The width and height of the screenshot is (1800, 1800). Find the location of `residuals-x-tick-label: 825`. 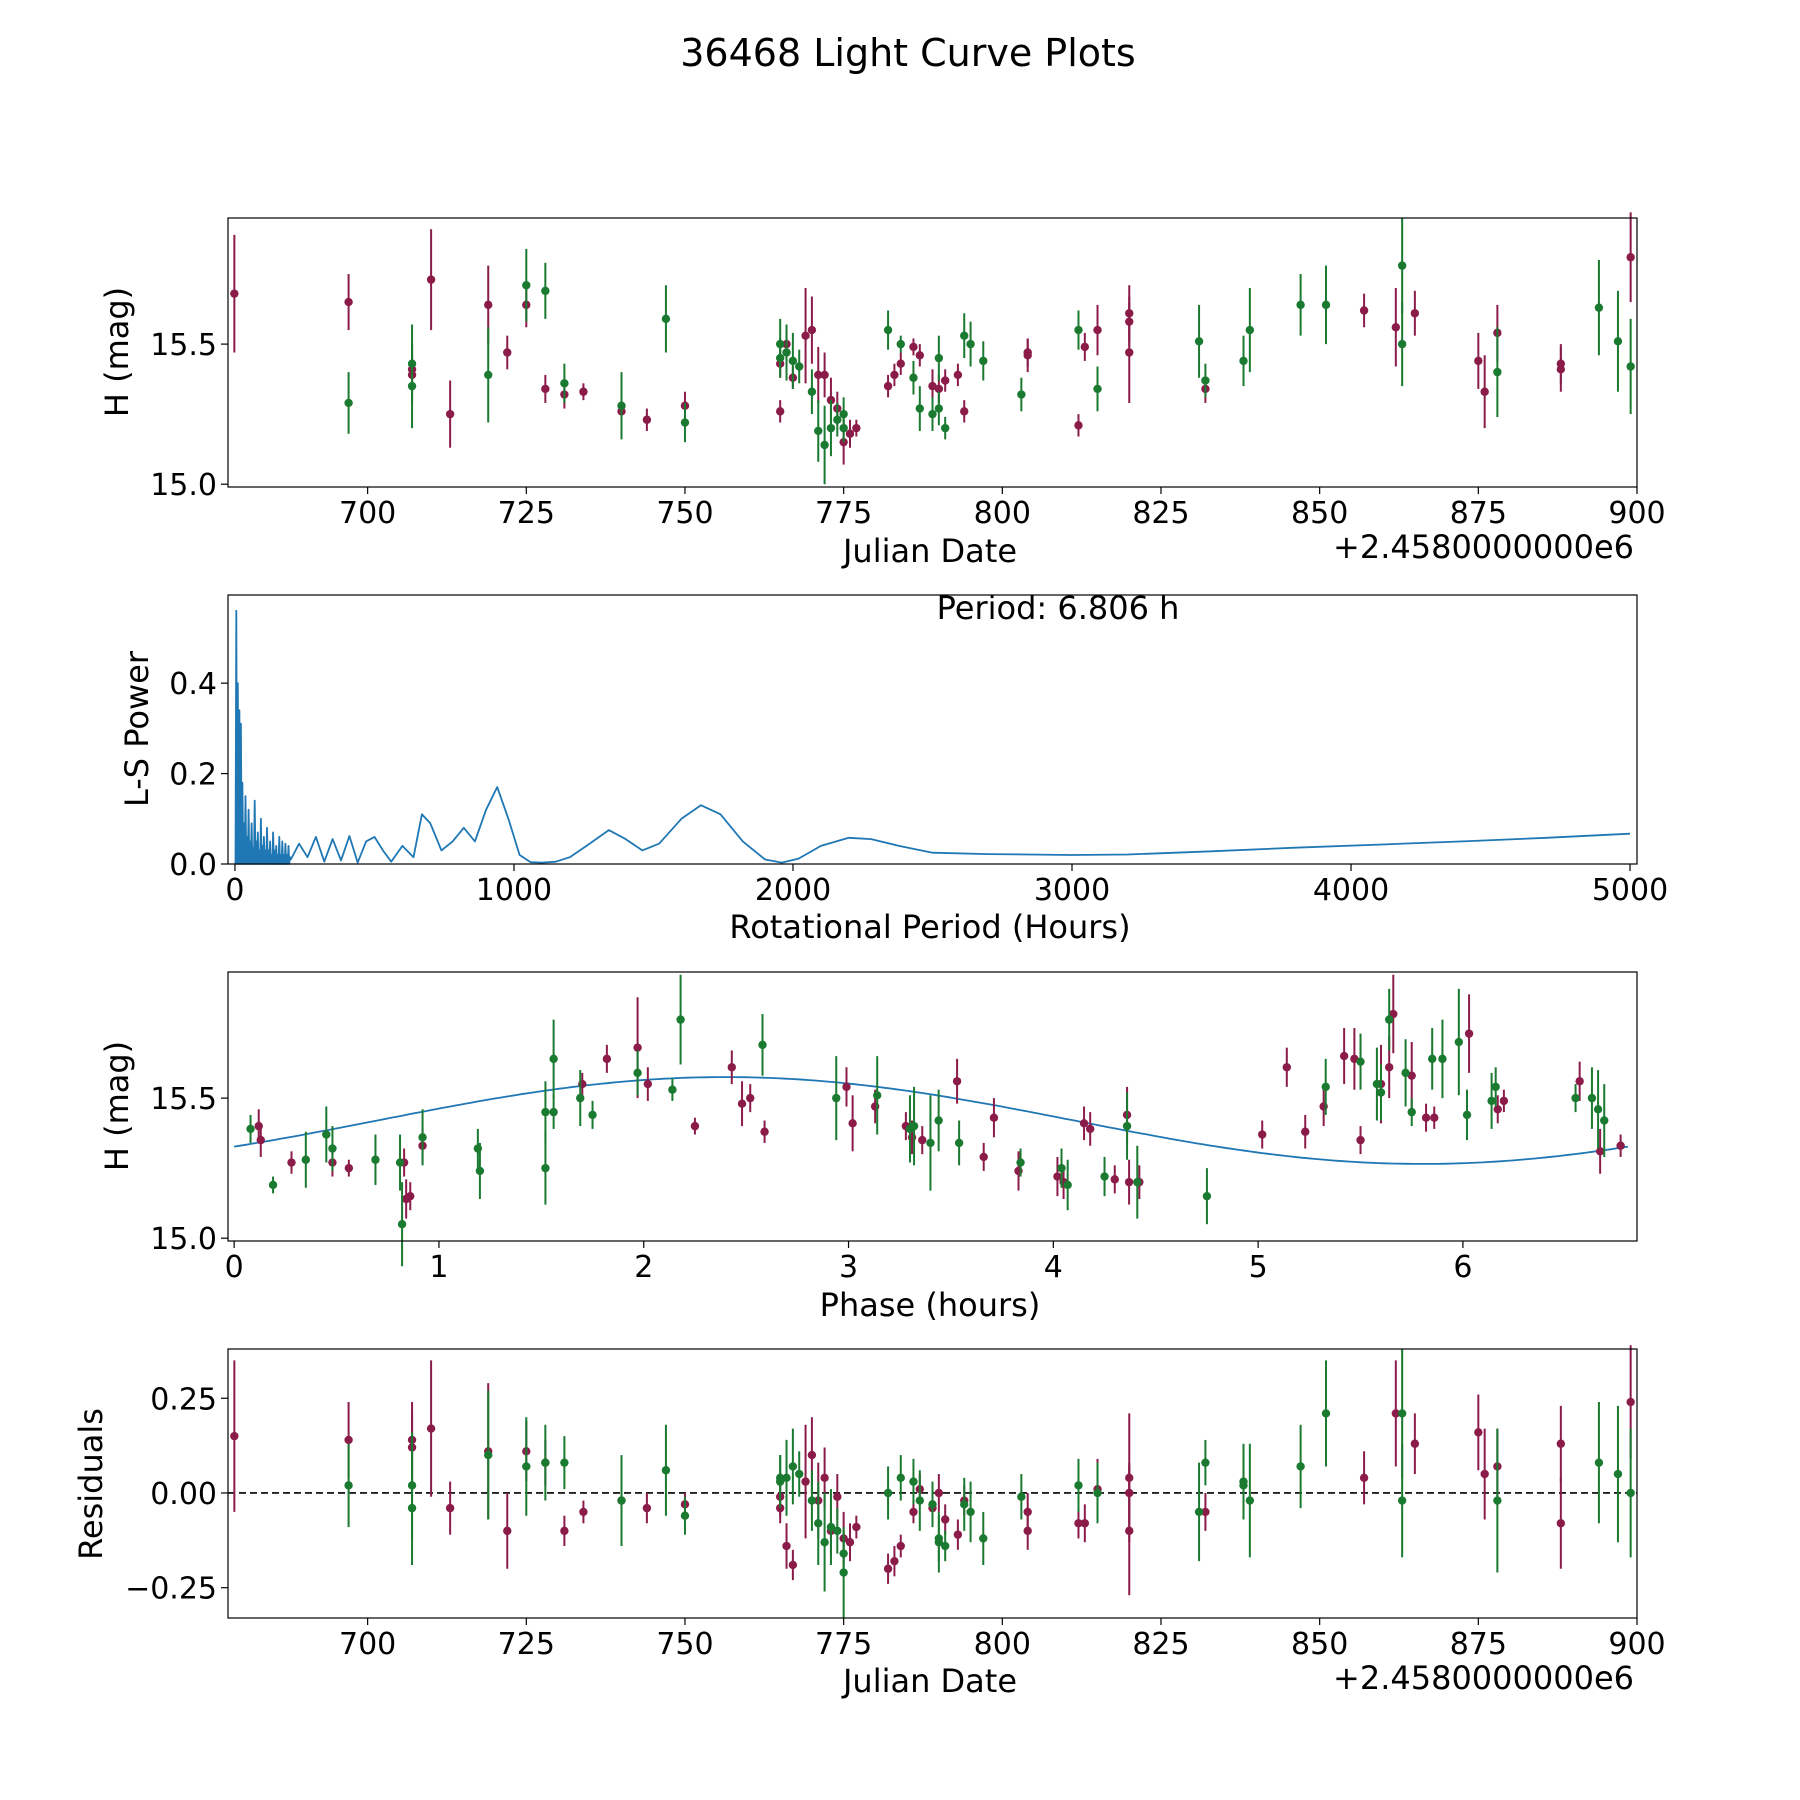

residuals-x-tick-label: 825 is located at coordinates (1160, 1644).